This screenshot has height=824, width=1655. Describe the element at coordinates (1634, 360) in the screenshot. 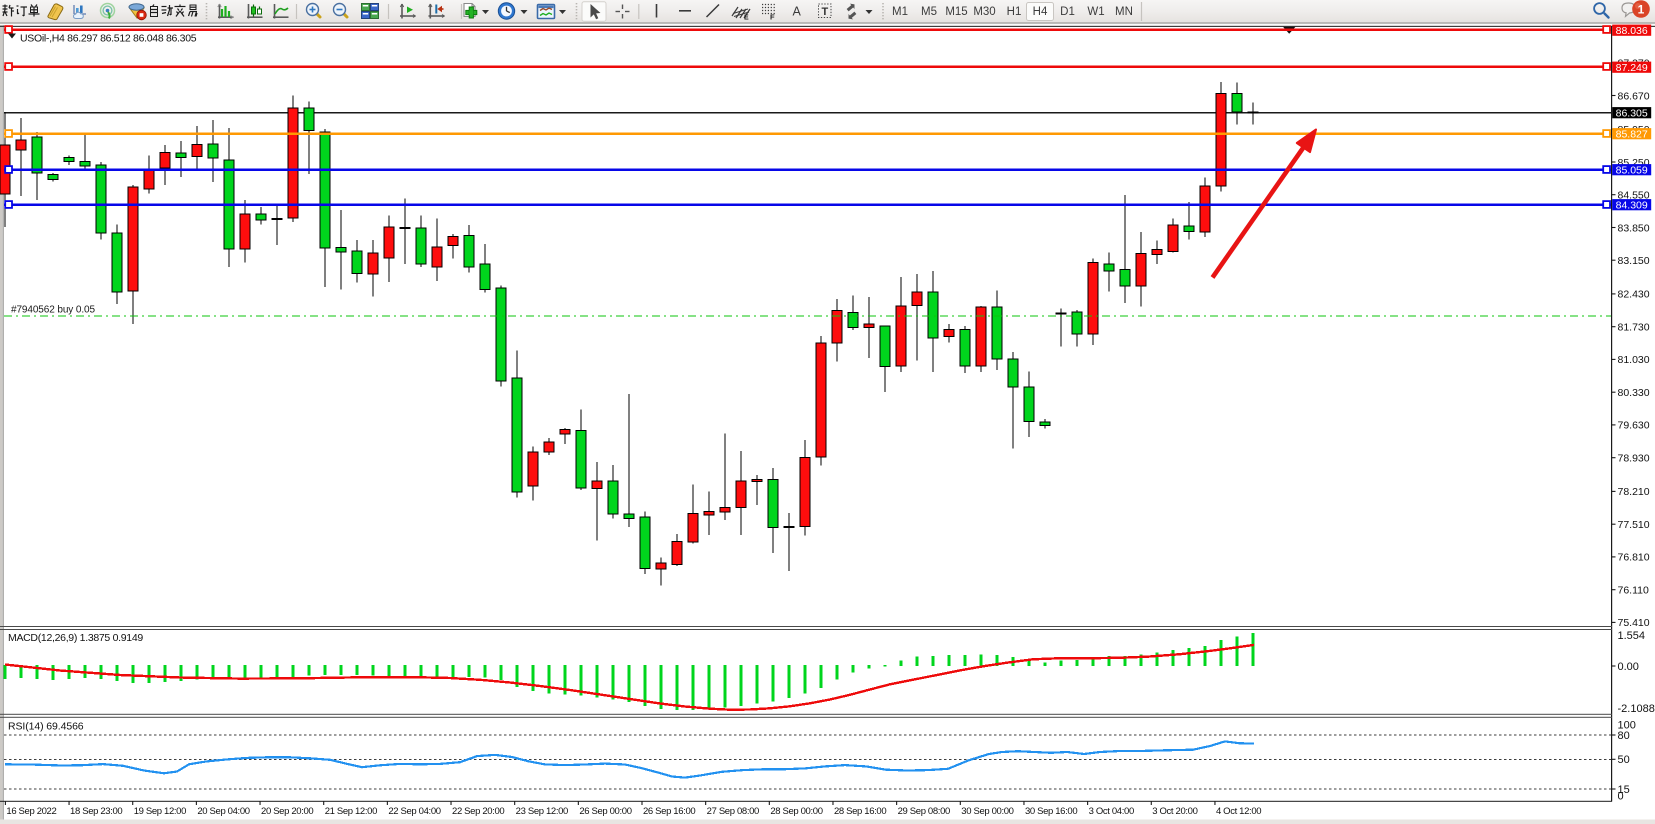

I see `svg-text: 81.030` at that location.